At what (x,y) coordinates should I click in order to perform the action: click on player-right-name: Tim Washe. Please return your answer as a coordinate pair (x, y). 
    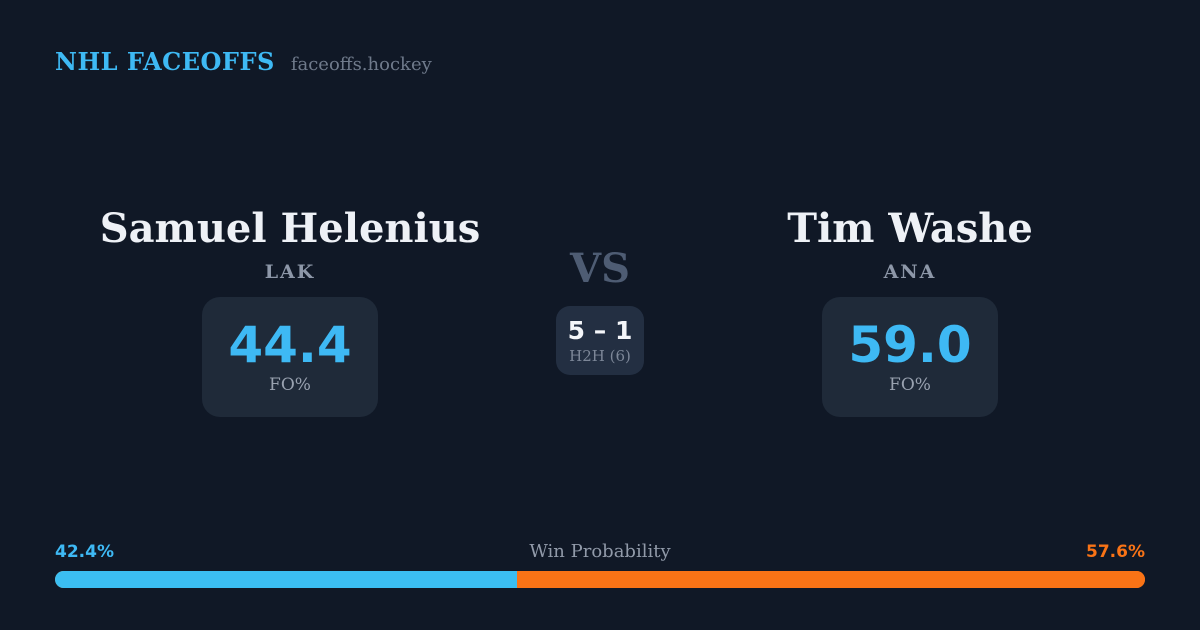
    Looking at the image, I should click on (910, 228).